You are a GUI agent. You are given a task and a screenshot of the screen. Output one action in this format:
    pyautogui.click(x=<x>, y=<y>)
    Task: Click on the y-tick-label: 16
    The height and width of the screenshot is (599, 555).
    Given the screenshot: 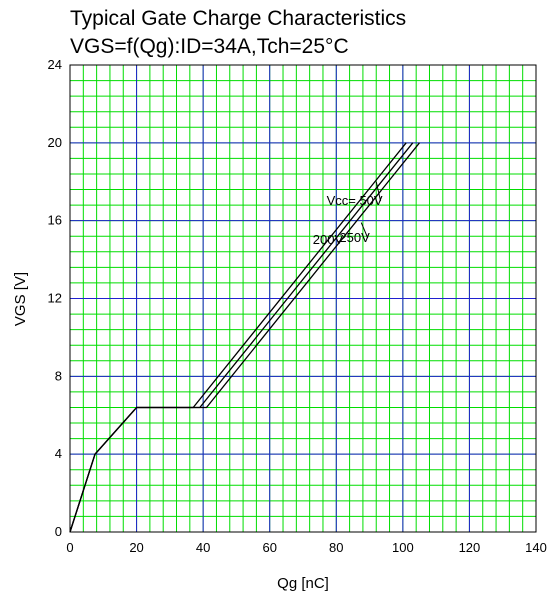 What is the action you would take?
    pyautogui.click(x=55, y=220)
    